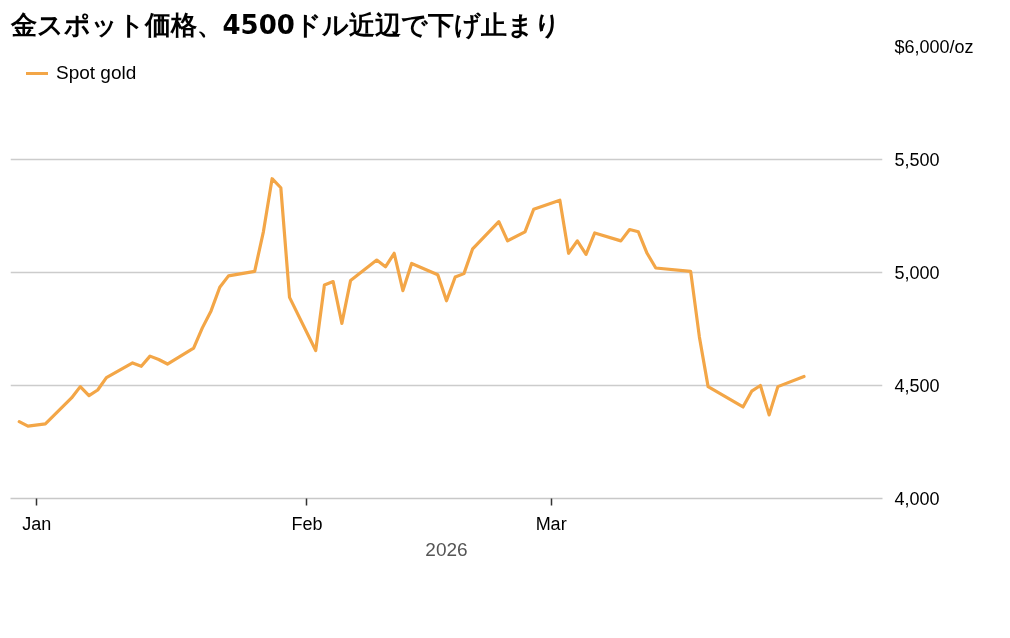 The width and height of the screenshot is (1010, 638). I want to click on y-tick-label: 4,000, so click(917, 498).